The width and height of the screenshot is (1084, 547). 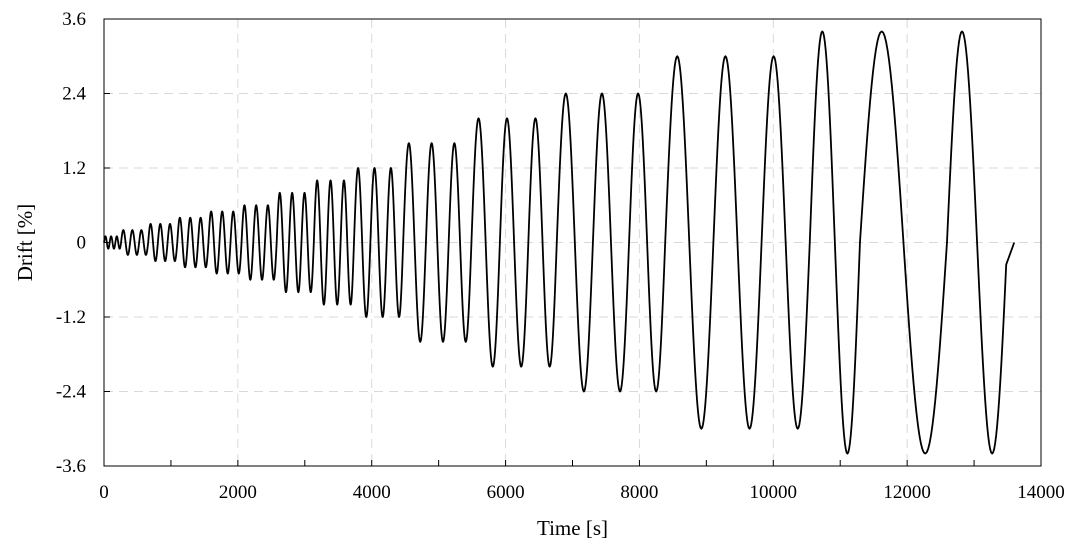 I want to click on y-axis-tick-labels: -3.6 -2.4 -1.2 0 1.2 2.4 3.6, so click(x=71, y=243).